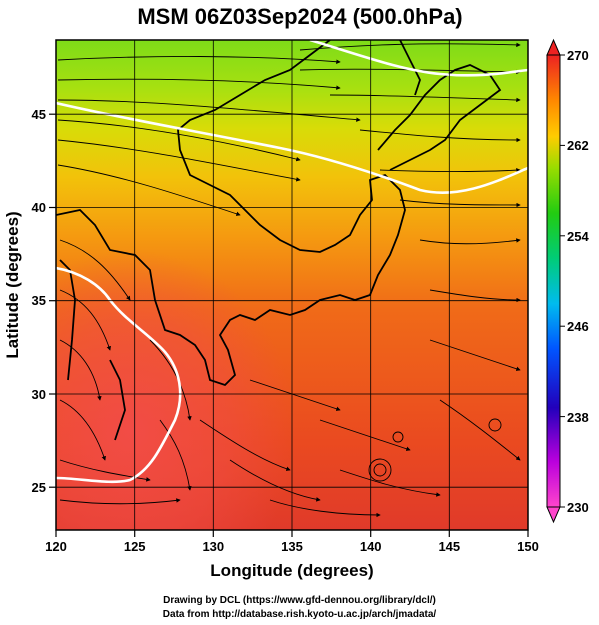 The width and height of the screenshot is (599, 625). What do you see at coordinates (39, 487) in the screenshot?
I see `y-tick-label: 25` at bounding box center [39, 487].